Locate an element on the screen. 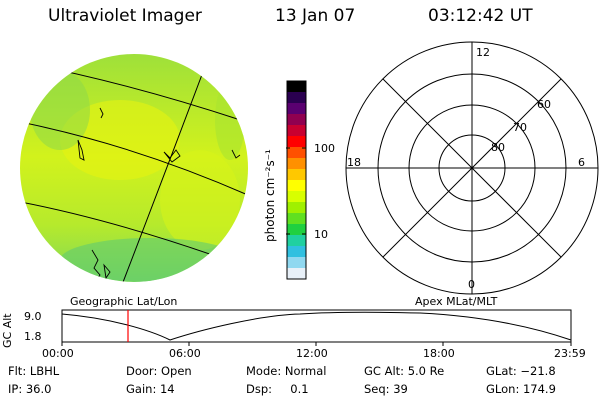 The width and height of the screenshot is (600, 400). xtick-1800: 18:00 is located at coordinates (439, 353).